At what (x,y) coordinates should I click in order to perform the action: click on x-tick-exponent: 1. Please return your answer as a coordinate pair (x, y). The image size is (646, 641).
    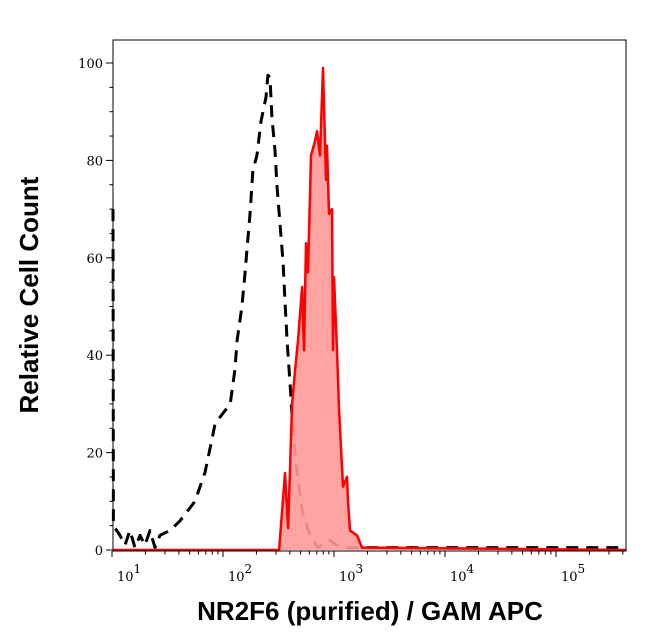
    Looking at the image, I should click on (138, 569).